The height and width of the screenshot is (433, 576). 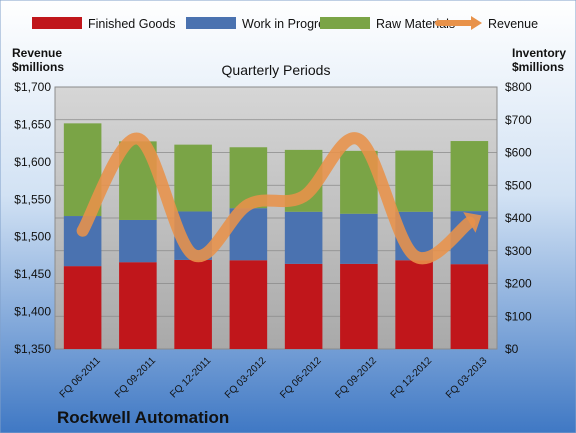 What do you see at coordinates (57, 23) in the screenshot?
I see `legend-swatch-finished-goods` at bounding box center [57, 23].